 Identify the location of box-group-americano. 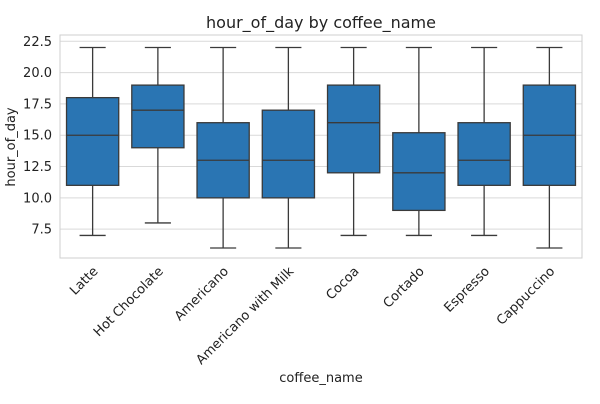
(223, 147).